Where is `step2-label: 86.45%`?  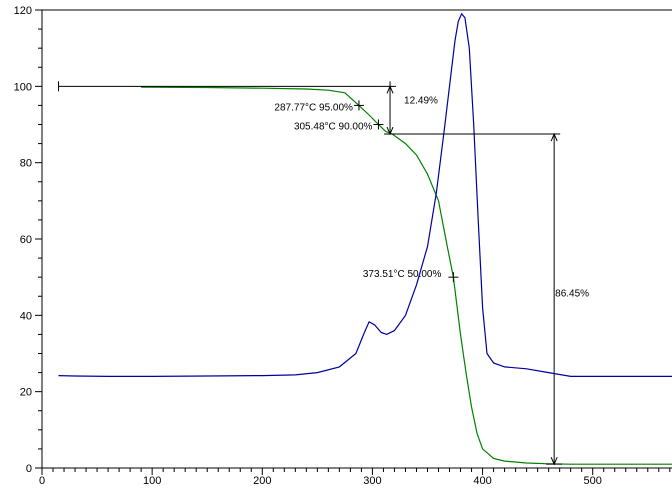
step2-label: 86.45% is located at coordinates (572, 293).